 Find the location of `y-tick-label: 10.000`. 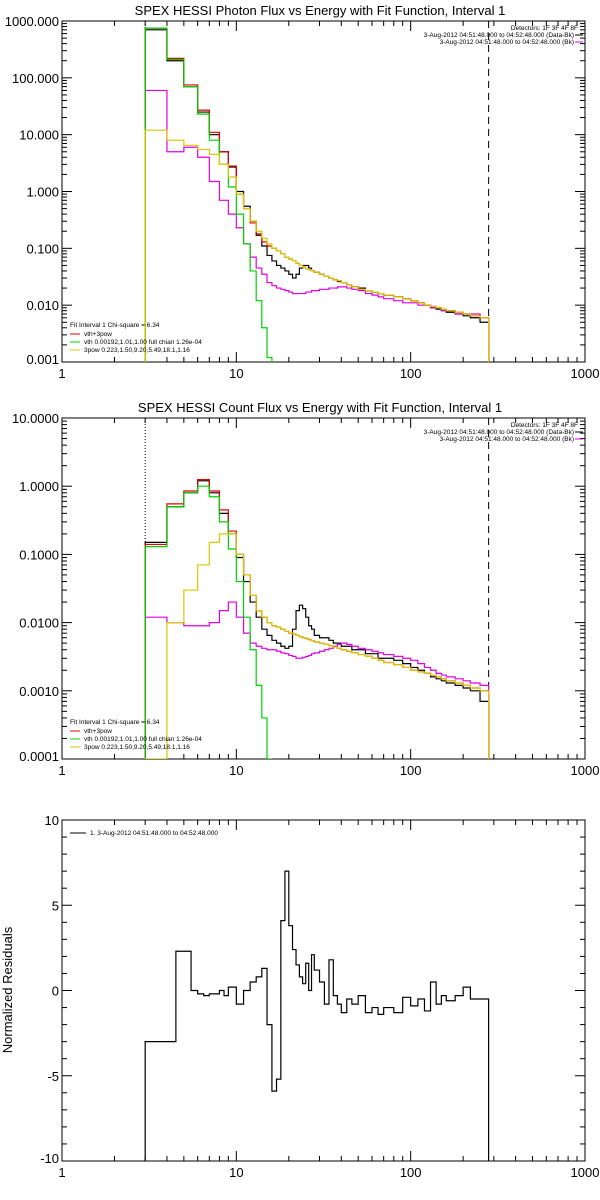

y-tick-label: 10.000 is located at coordinates (39, 135).